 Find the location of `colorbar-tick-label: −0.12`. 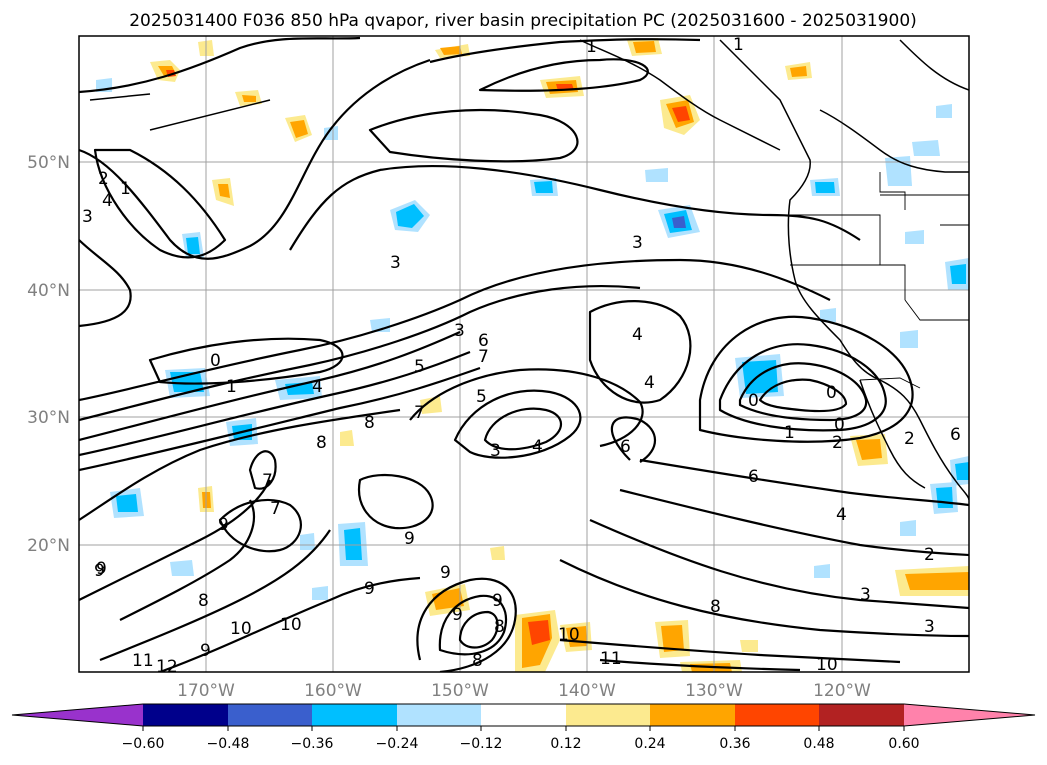

colorbar-tick-label: −0.12 is located at coordinates (481, 744).